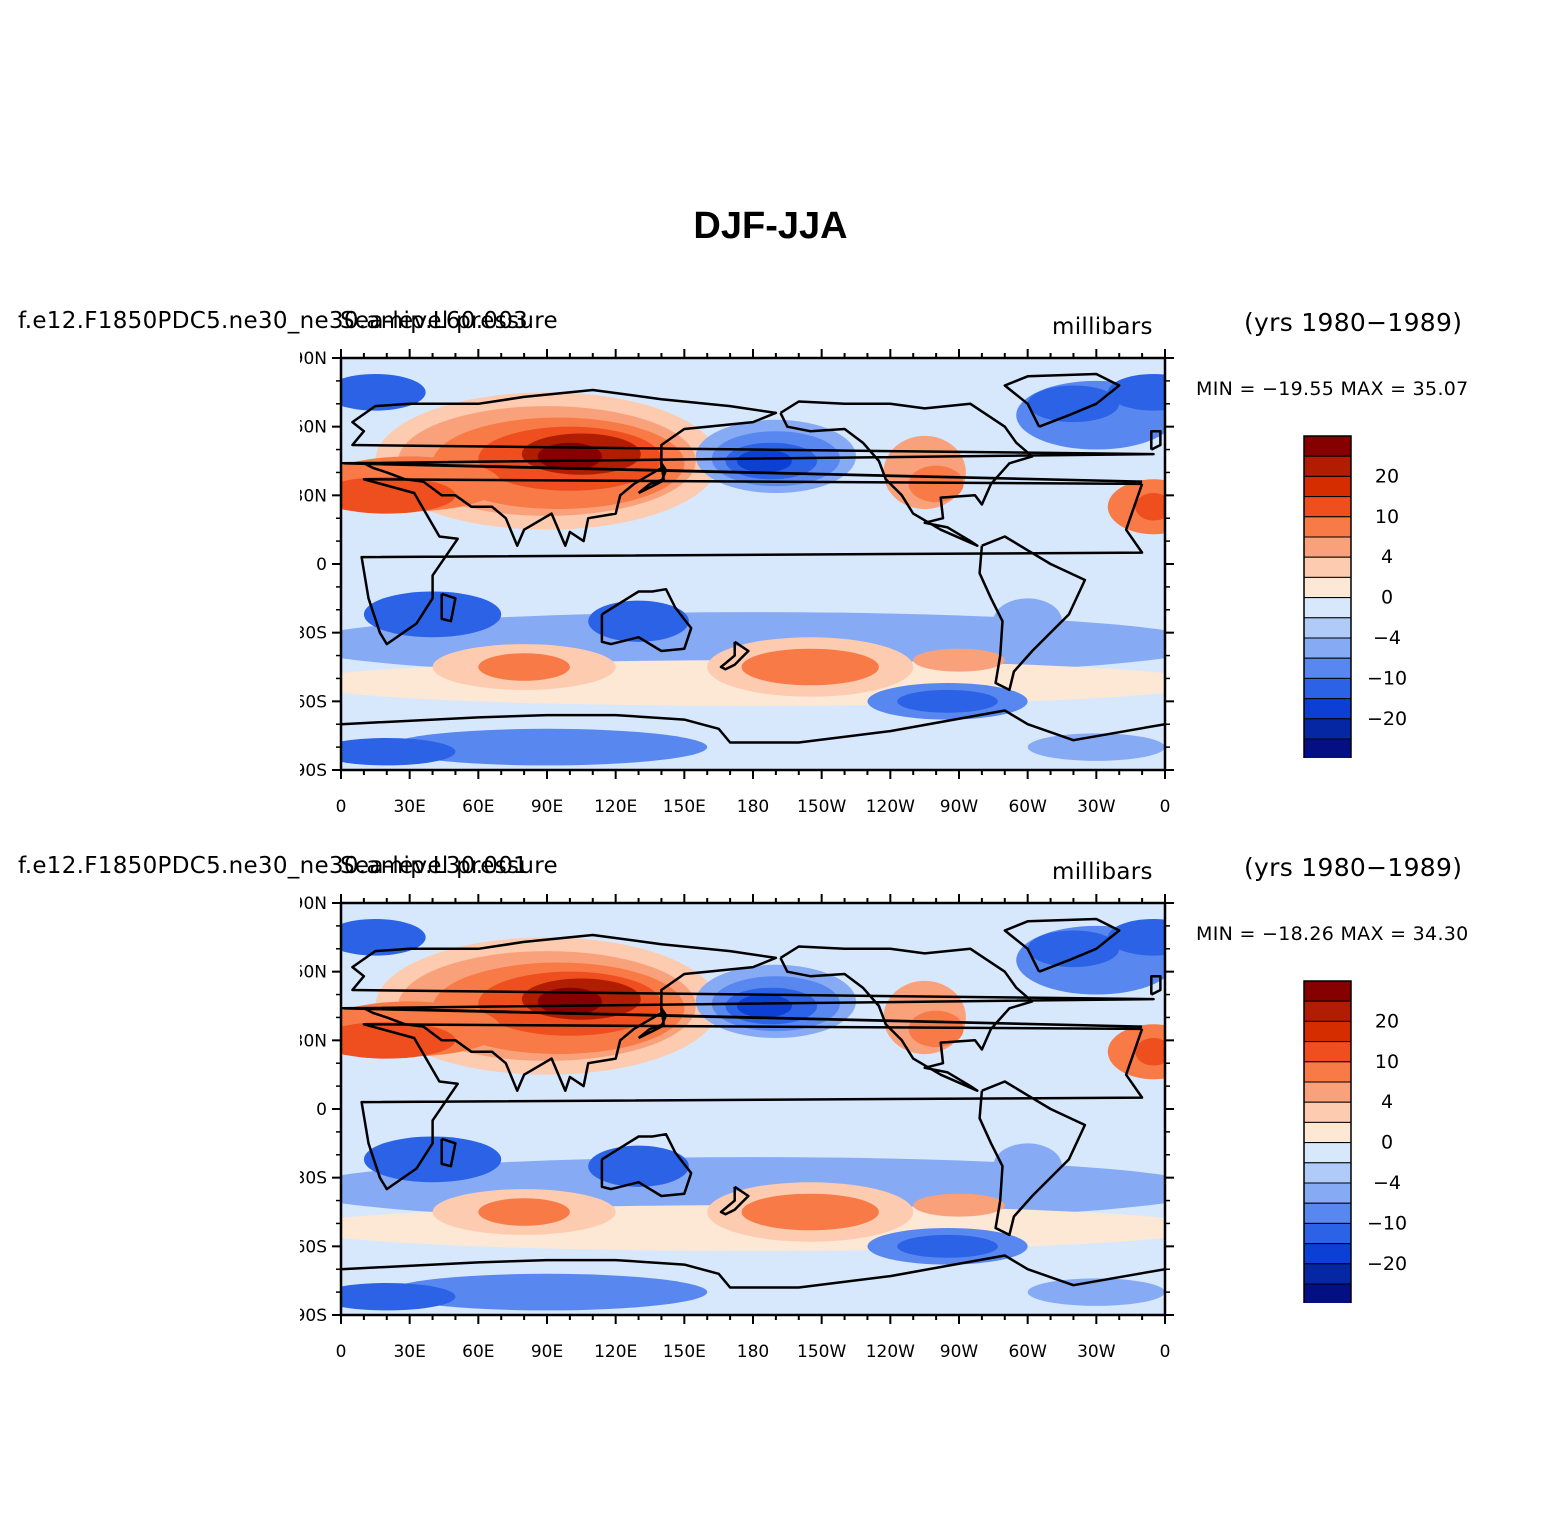  Describe the element at coordinates (313, 904) in the screenshot. I see `lat-tick-label: 90N` at that location.